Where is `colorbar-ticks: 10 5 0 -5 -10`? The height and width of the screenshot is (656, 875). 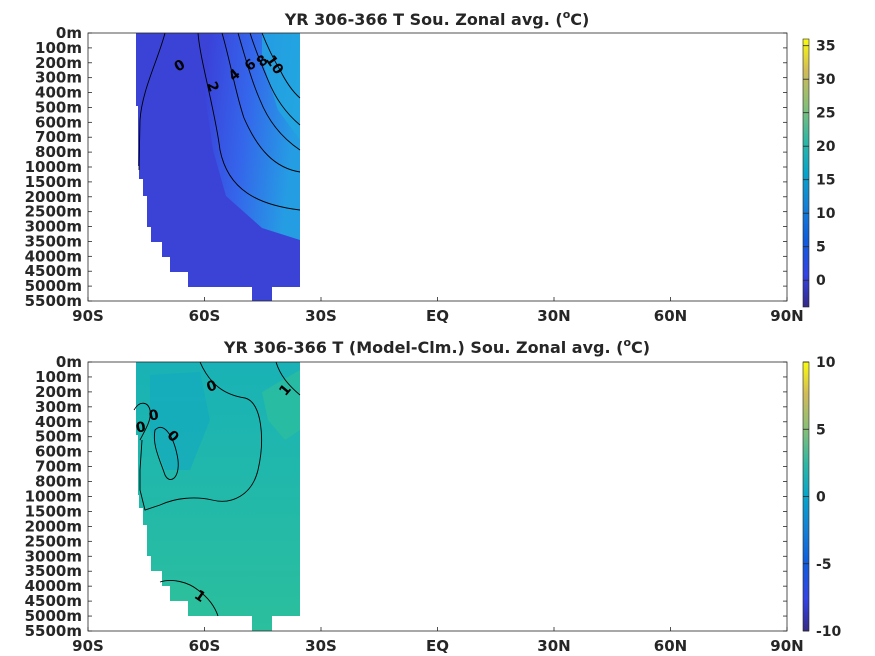
colorbar-ticks: 10 5 0 -5 -10 is located at coordinates (822, 497).